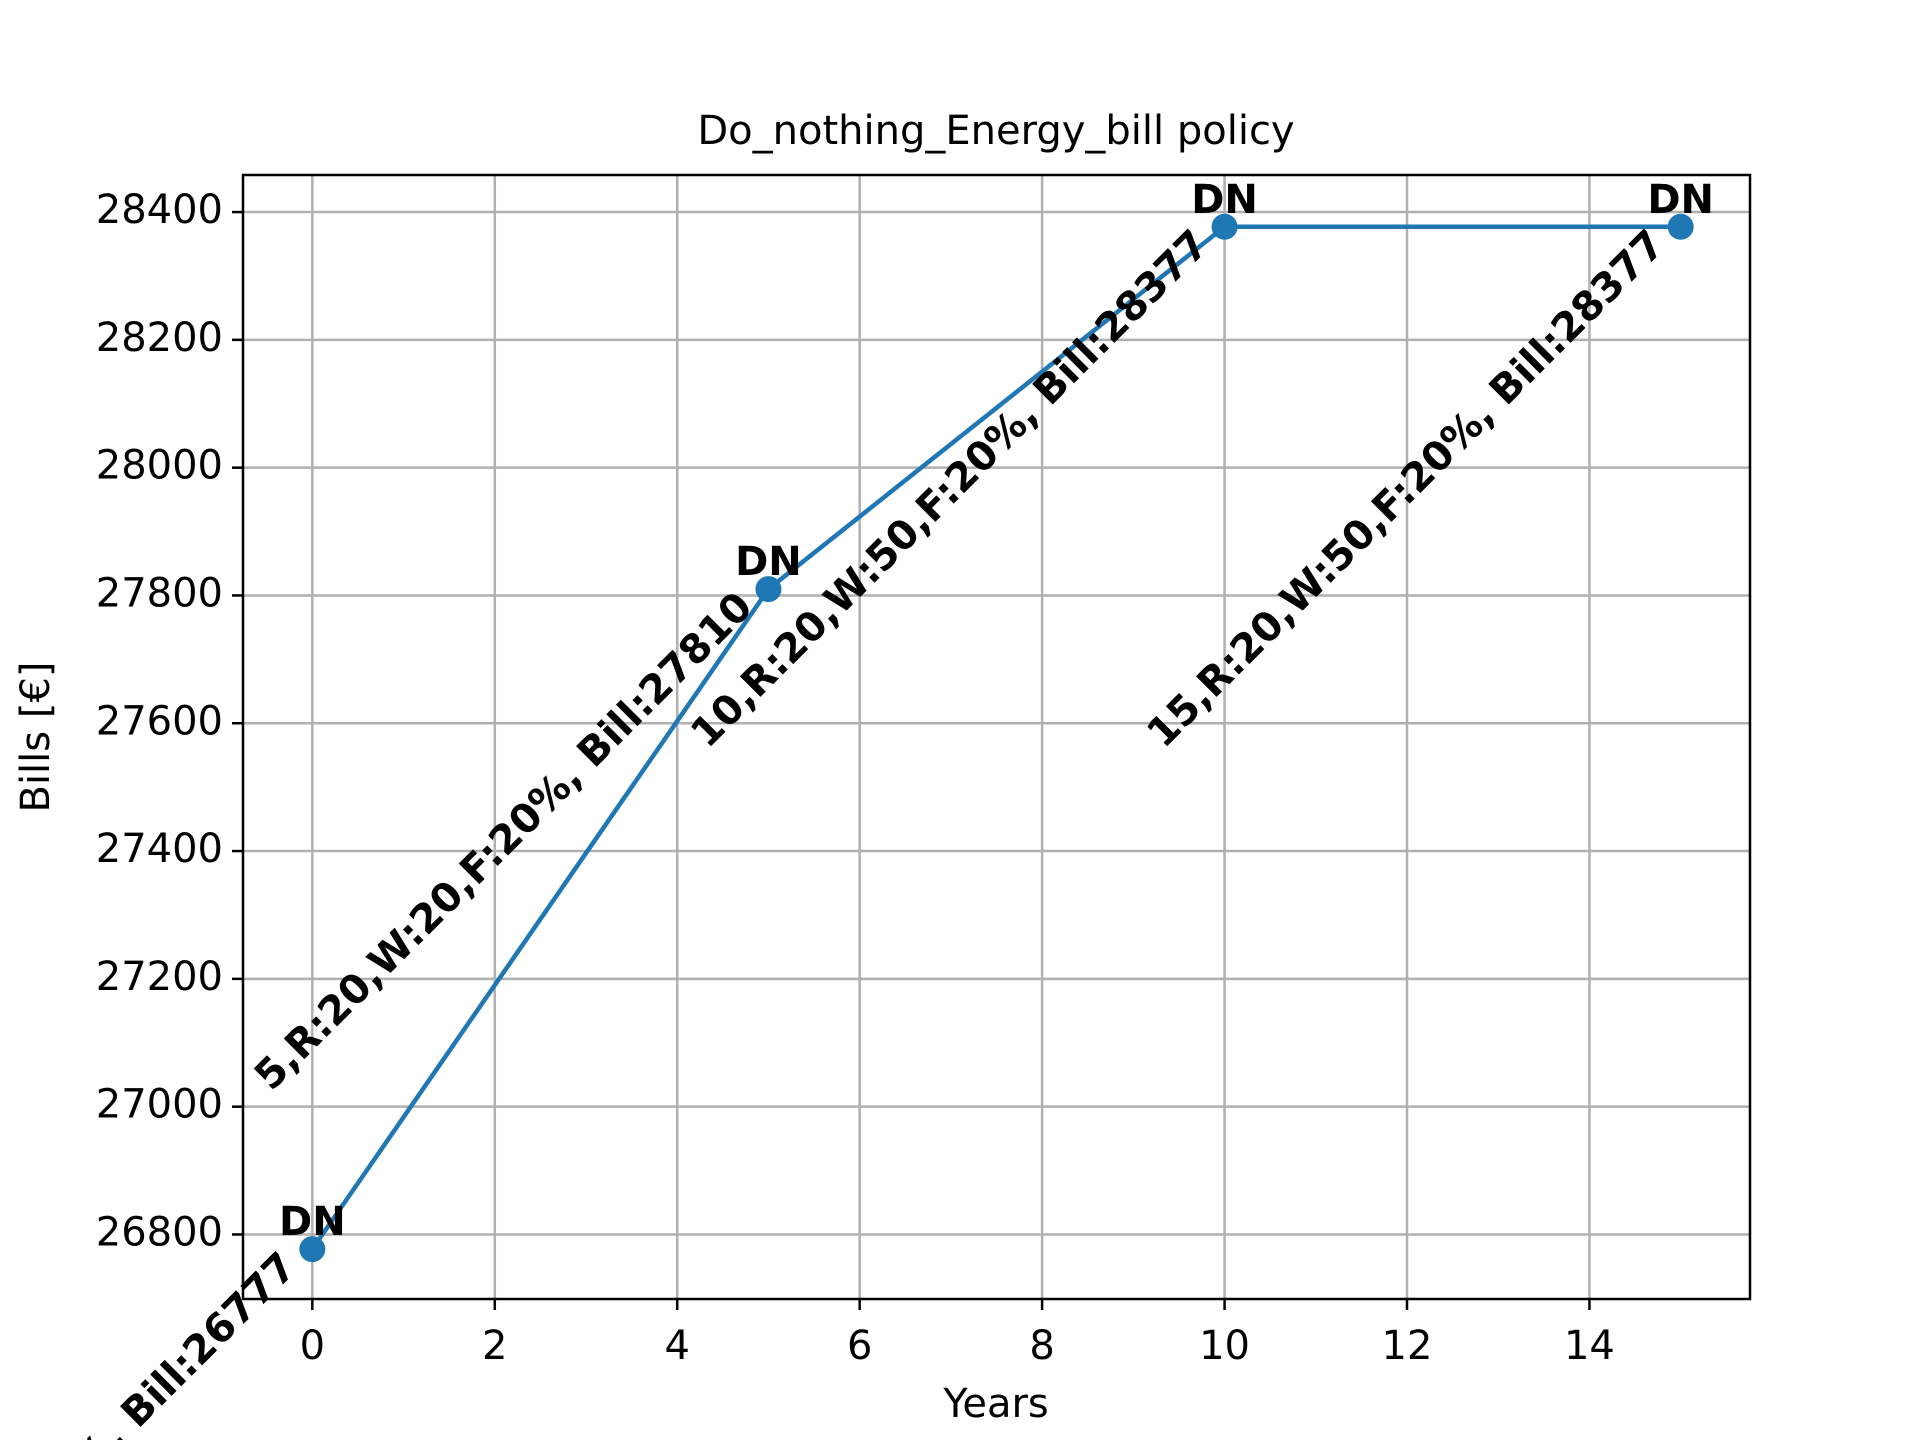 This screenshot has width=1920, height=1440. I want to click on point-label: 5,R:20,W:20,F:20%, Bill:27810, so click(504, 842).